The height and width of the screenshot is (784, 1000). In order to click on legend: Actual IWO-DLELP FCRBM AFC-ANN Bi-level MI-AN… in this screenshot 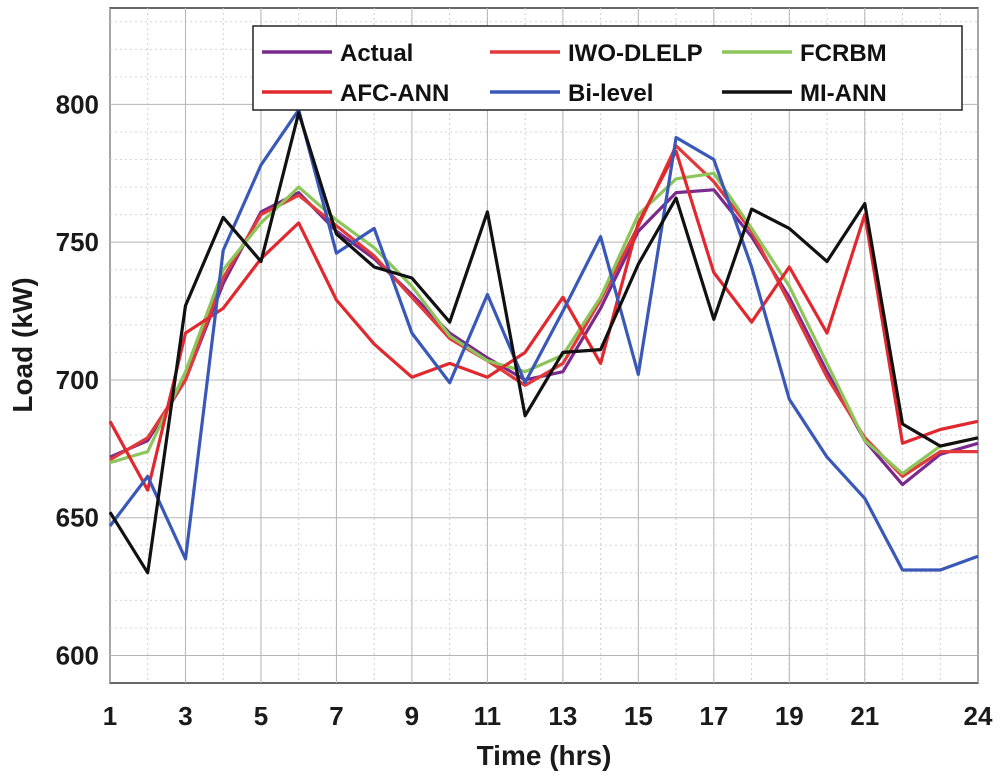, I will do `click(607, 68)`.